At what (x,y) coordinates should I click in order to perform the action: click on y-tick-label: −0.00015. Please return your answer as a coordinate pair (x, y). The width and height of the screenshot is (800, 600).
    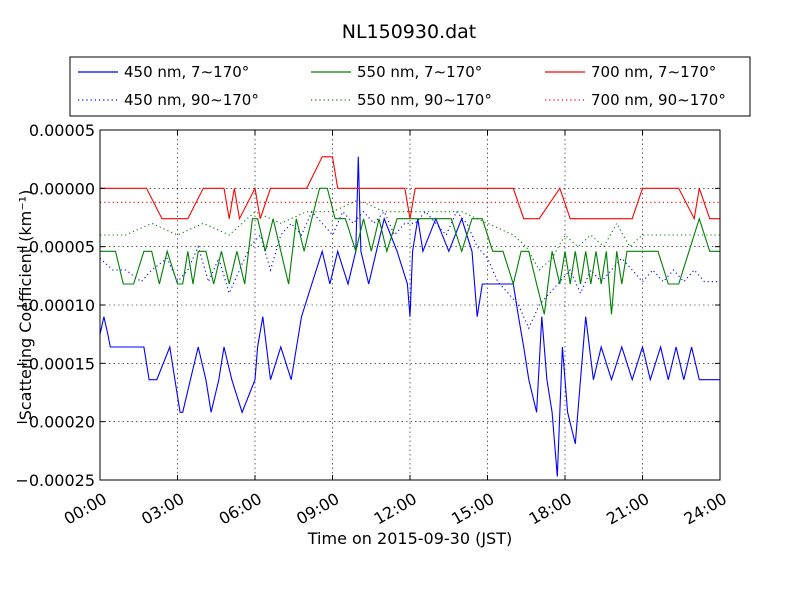
    Looking at the image, I should click on (55, 363).